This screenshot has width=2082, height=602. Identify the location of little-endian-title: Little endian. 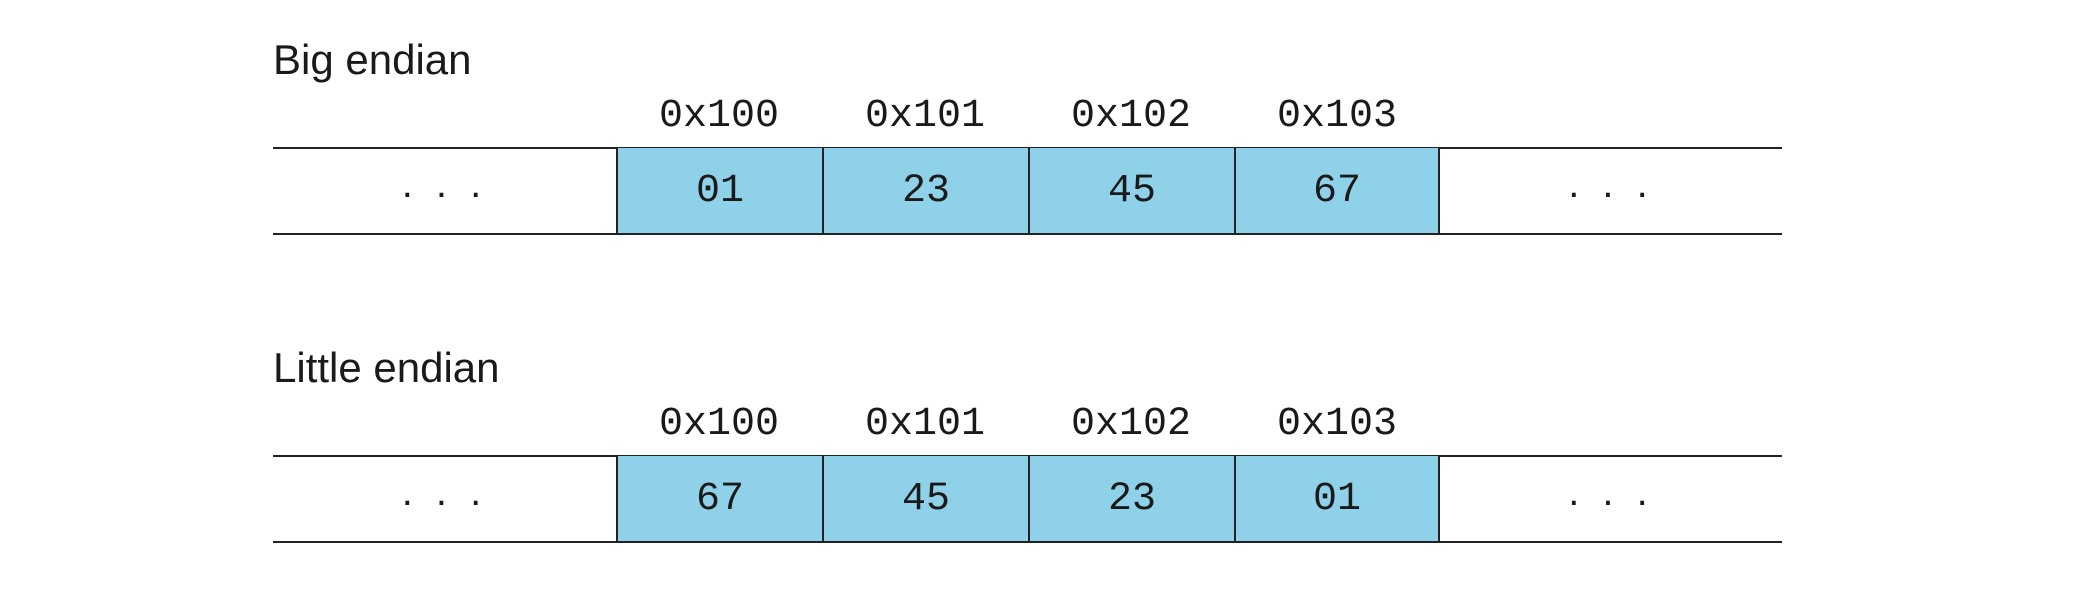
(386, 367).